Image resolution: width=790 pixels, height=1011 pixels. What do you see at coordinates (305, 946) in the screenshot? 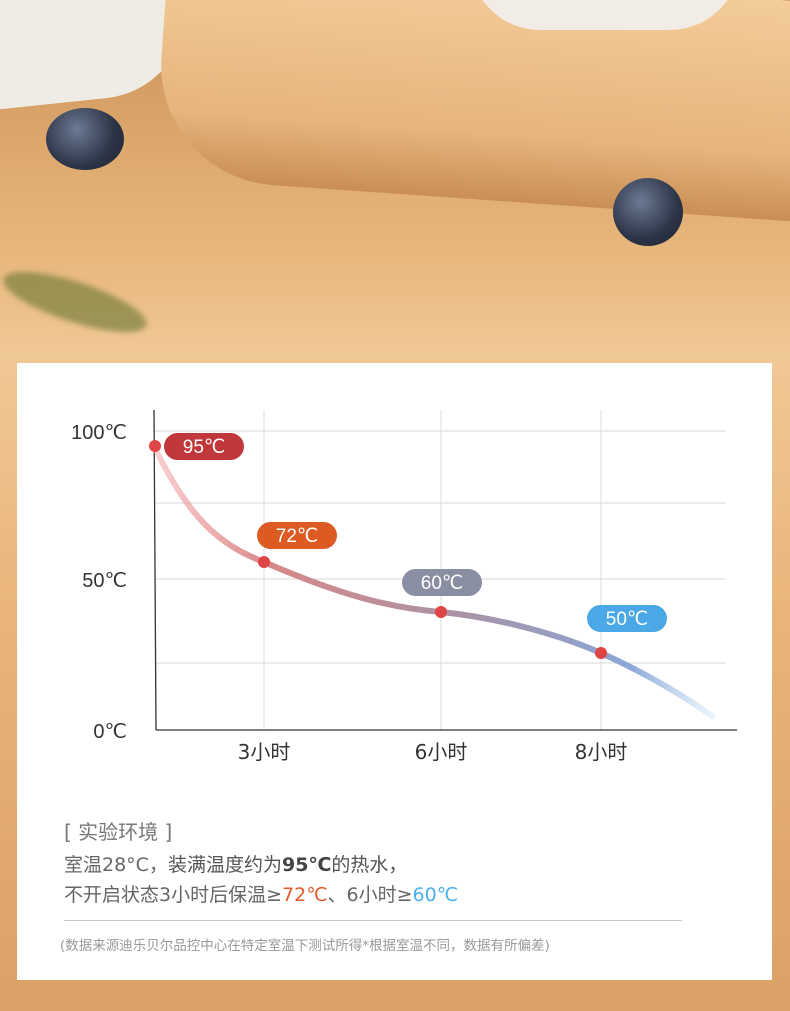
I see `data-source-note: (数据来源迪乐贝尔品控中心在特定室温下测试所得*根据室温不同，数据有所偏差)` at bounding box center [305, 946].